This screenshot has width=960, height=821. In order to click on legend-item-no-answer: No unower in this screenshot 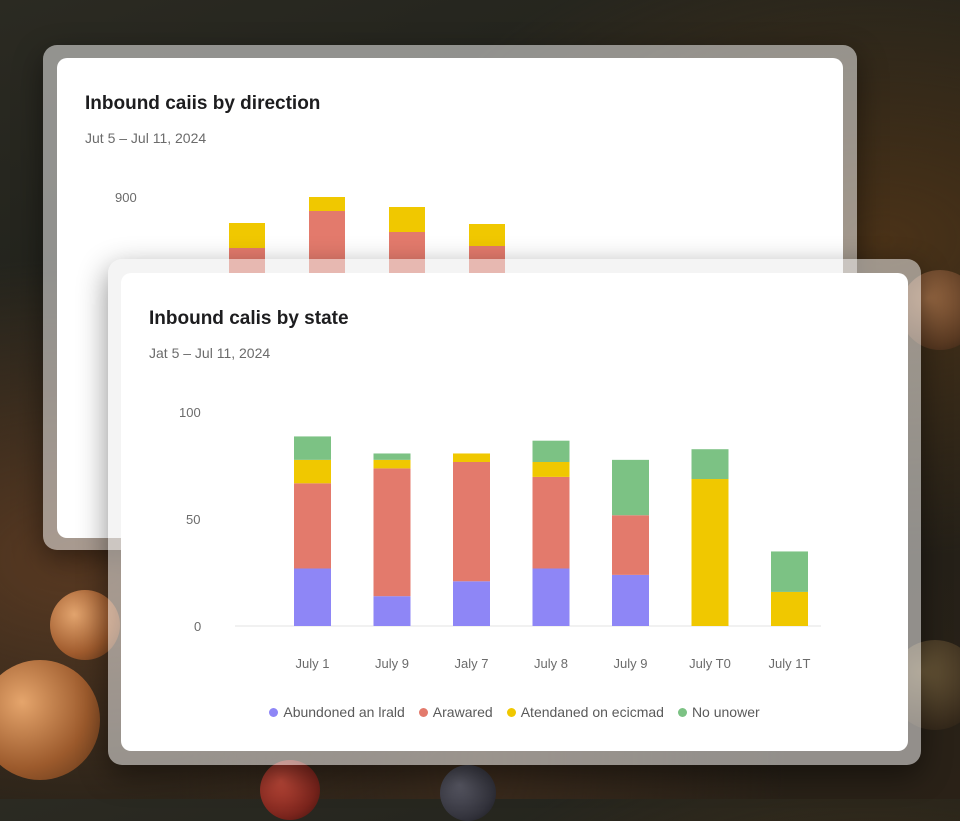, I will do `click(718, 712)`.